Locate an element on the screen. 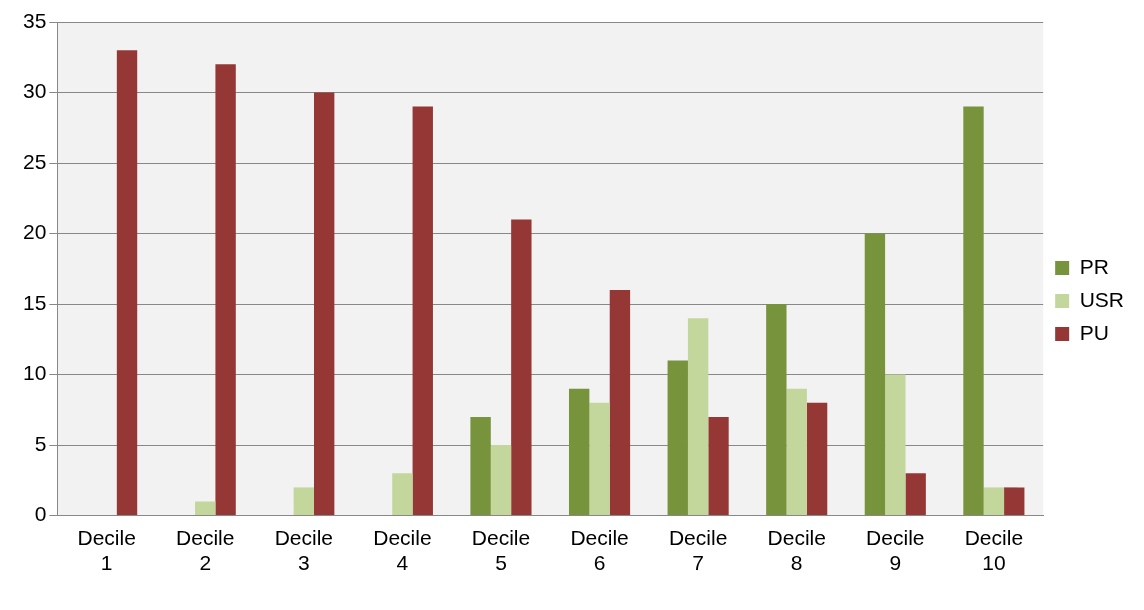  x-tick-label: Decile 8 is located at coordinates (796, 550).